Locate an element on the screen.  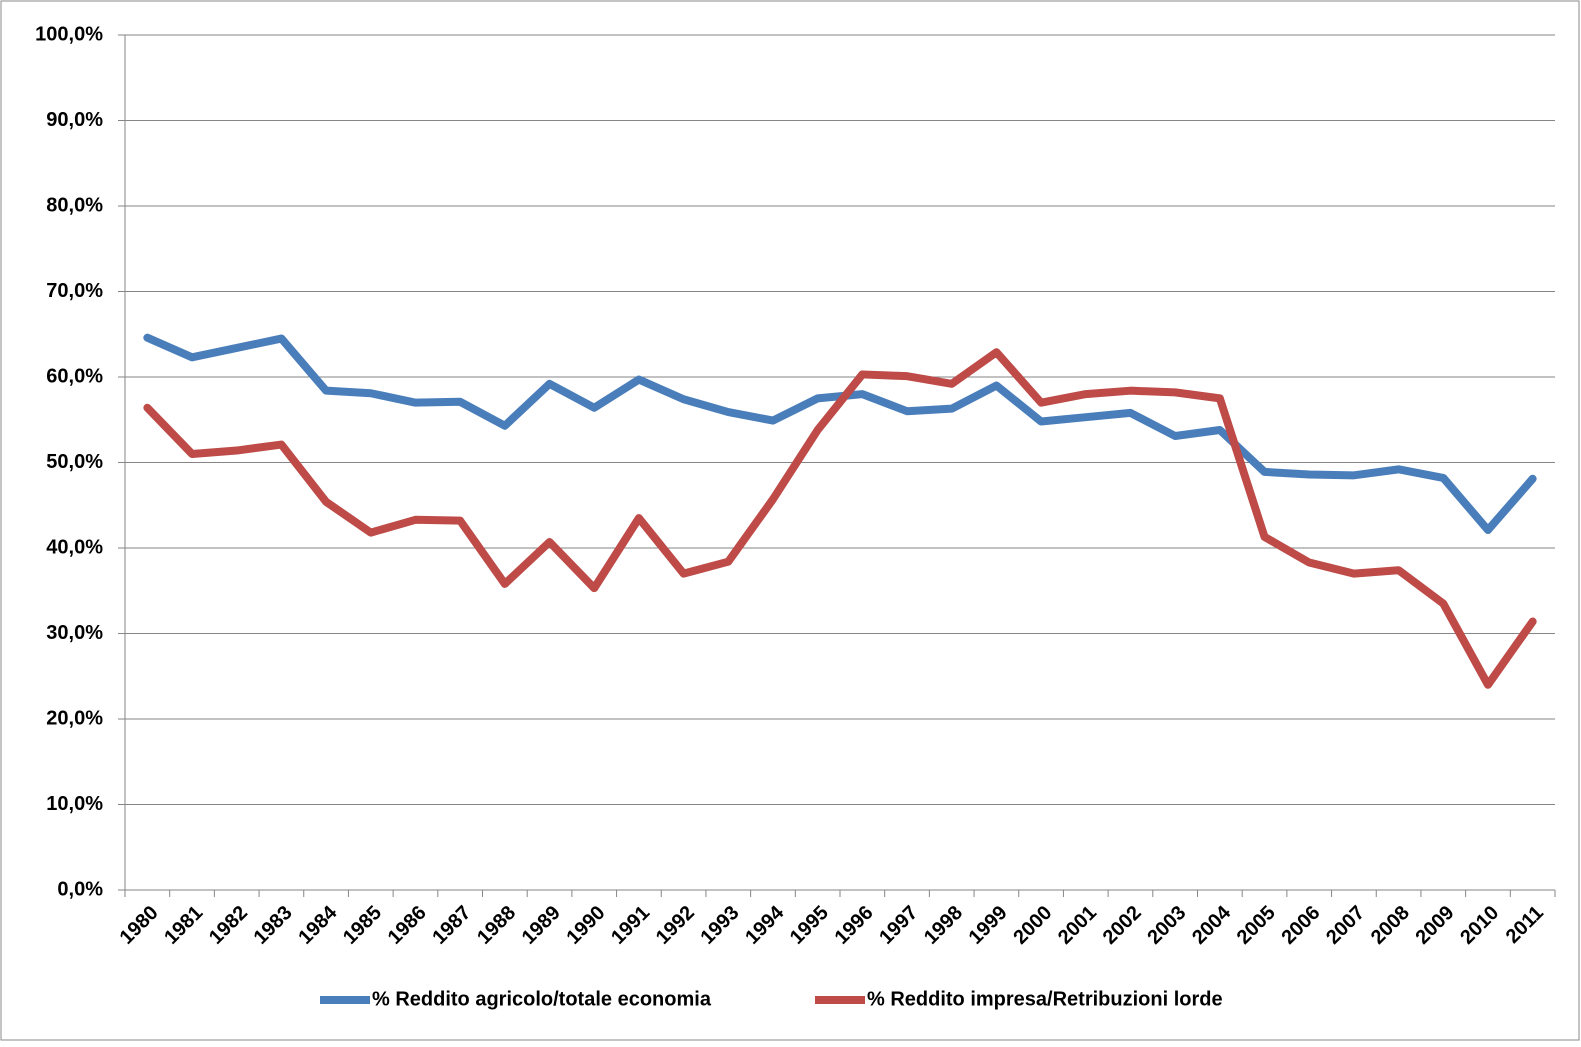
y-tick-label: 0,0% is located at coordinates (80, 889).